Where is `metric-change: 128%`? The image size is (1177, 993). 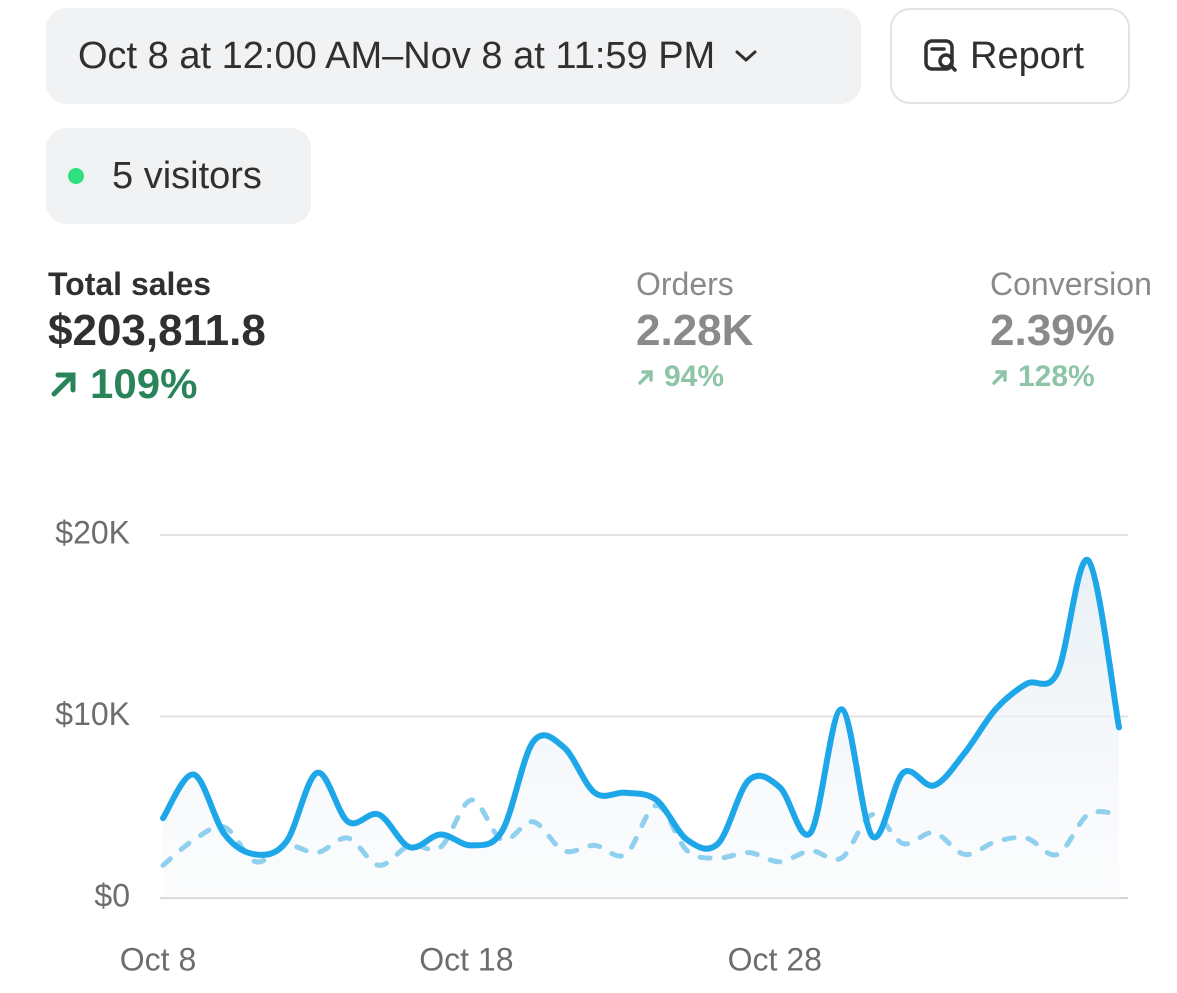
metric-change: 128% is located at coordinates (1071, 377).